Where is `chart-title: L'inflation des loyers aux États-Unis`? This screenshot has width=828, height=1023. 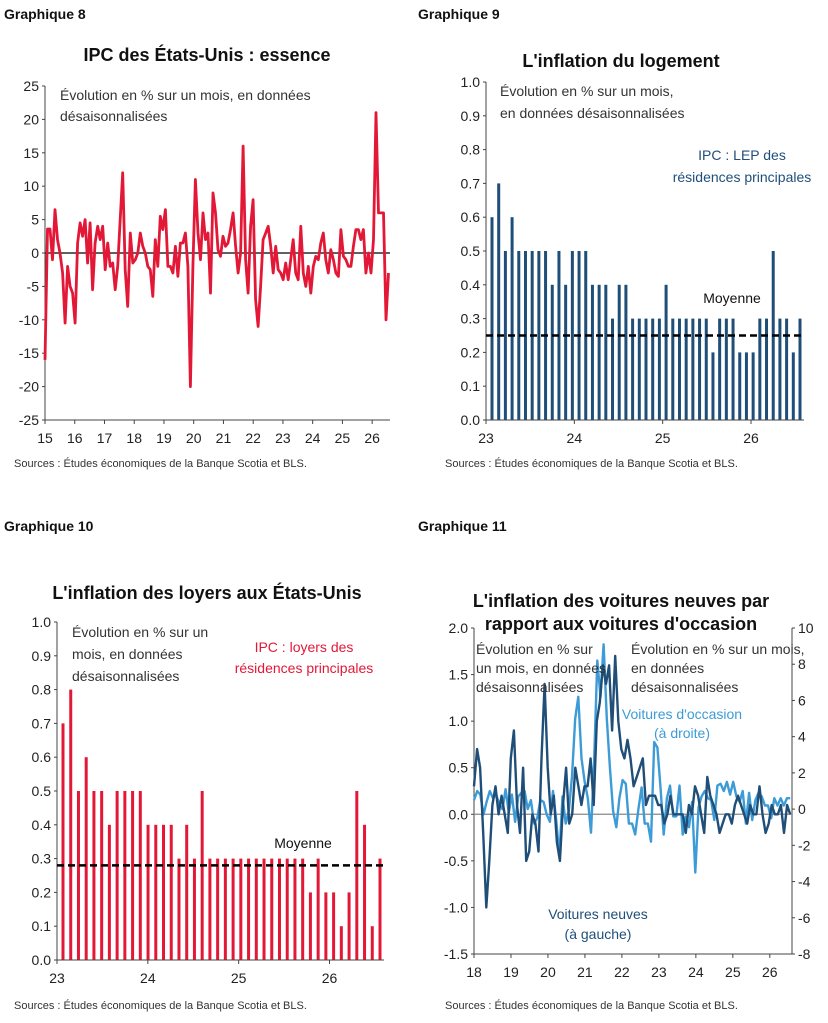
chart-title: L'inflation des loyers aux États-Unis is located at coordinates (207, 593).